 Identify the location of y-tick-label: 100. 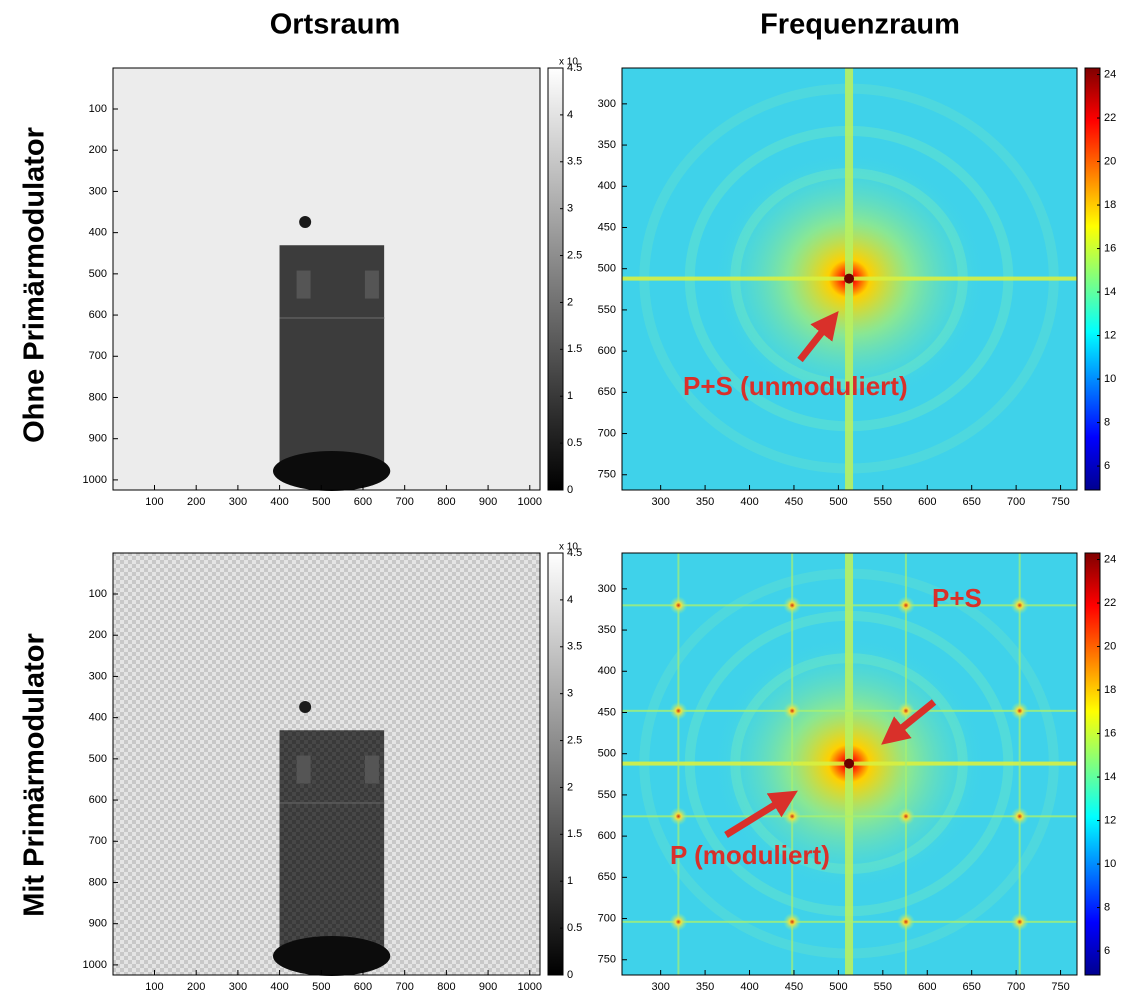
(98, 109).